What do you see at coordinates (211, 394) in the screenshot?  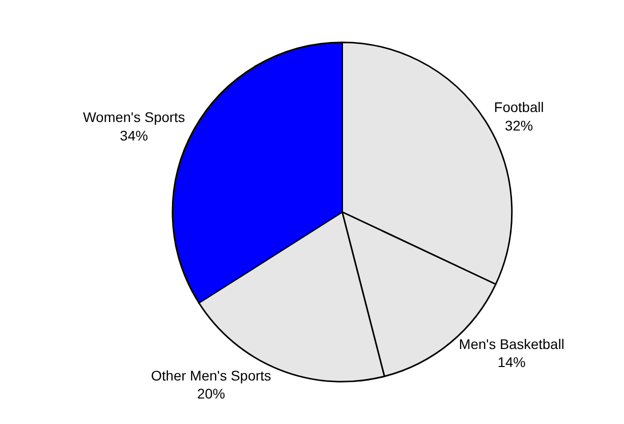 I see `data-label: 20%` at bounding box center [211, 394].